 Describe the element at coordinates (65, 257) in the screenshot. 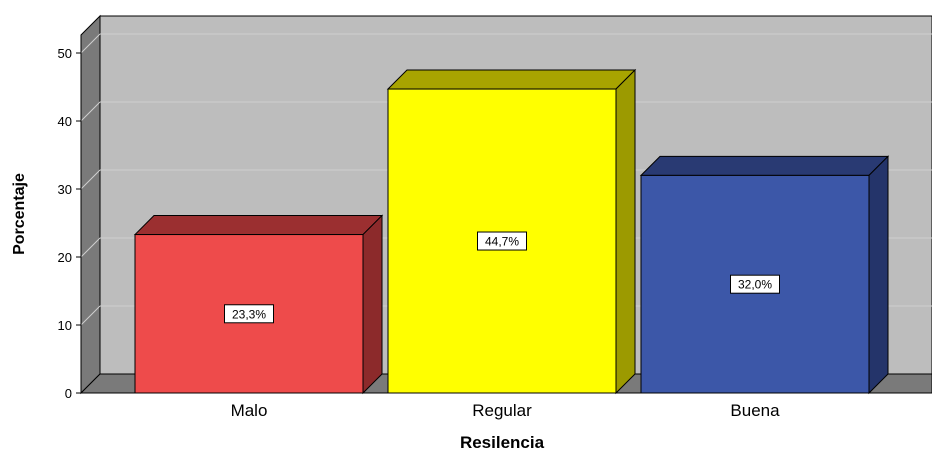

I see `y-tick-label-2: 20` at that location.